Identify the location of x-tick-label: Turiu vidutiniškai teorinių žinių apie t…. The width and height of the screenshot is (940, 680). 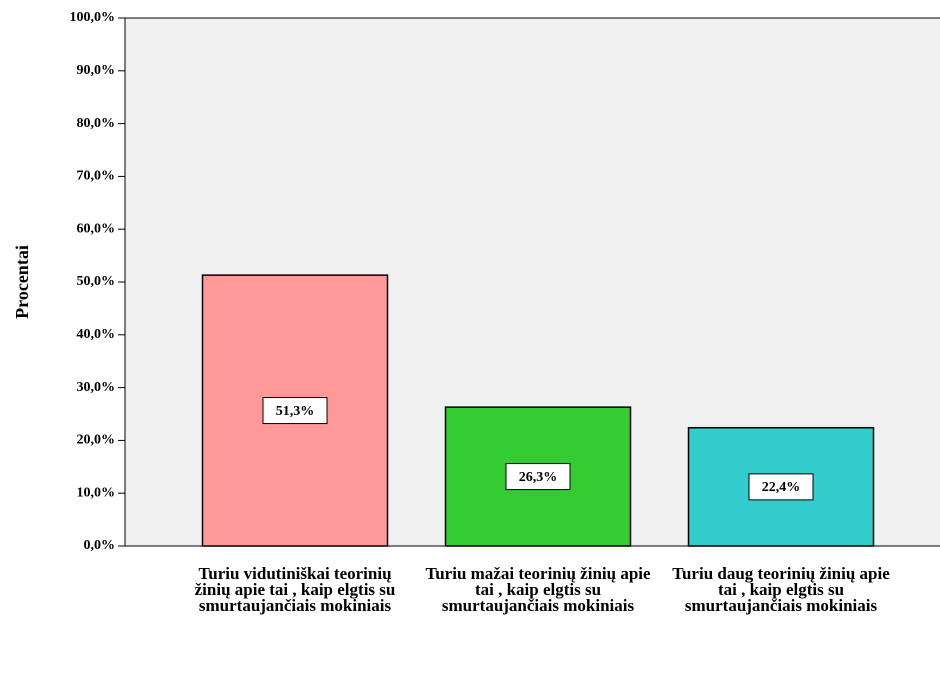
(295, 589).